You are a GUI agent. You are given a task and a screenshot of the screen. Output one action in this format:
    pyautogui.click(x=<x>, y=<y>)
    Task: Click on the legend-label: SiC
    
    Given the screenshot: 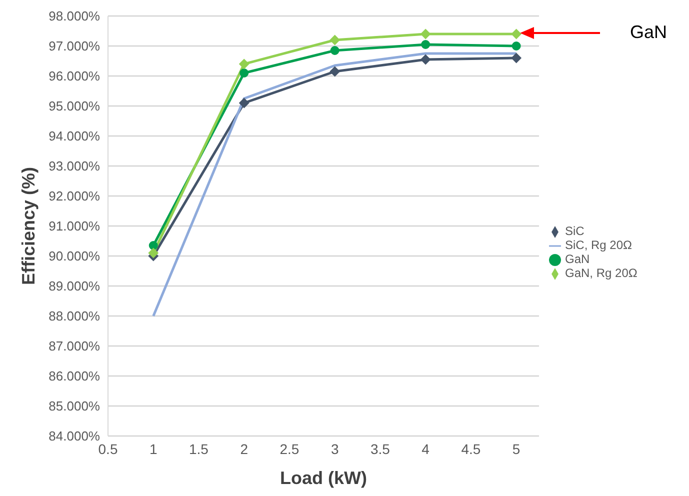 What is the action you would take?
    pyautogui.click(x=574, y=231)
    